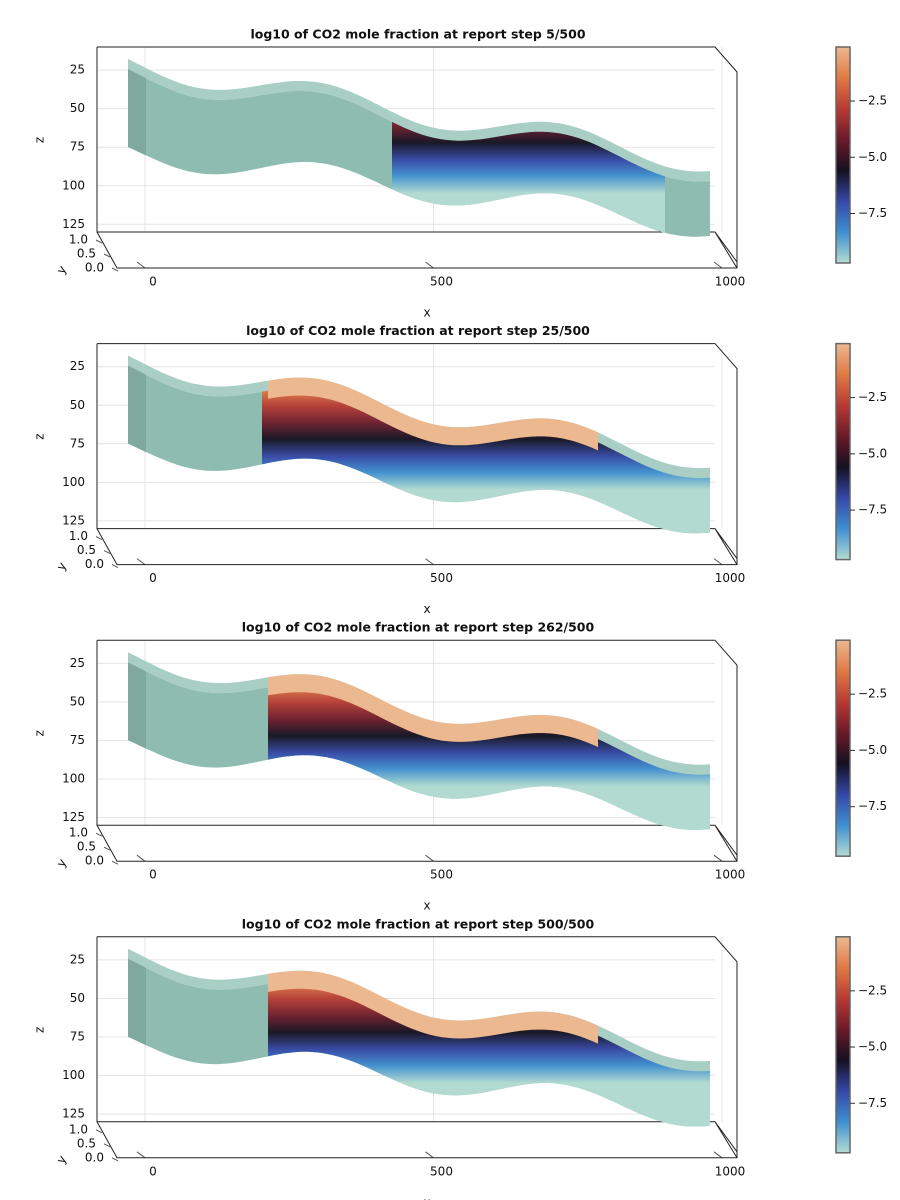  What do you see at coordinates (528, 153) in the screenshot?
I see `co2-plume` at bounding box center [528, 153].